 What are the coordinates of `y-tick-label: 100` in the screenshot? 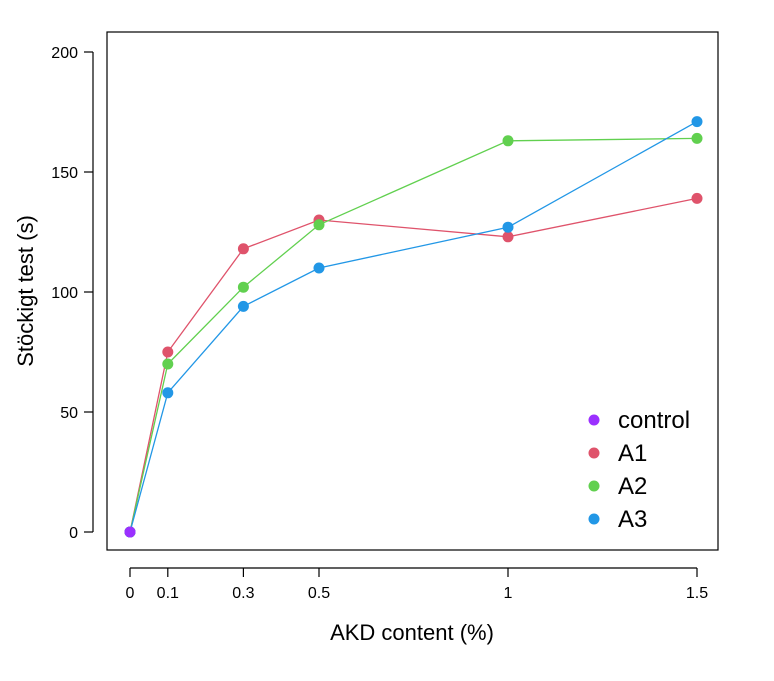 It's located at (64, 293).